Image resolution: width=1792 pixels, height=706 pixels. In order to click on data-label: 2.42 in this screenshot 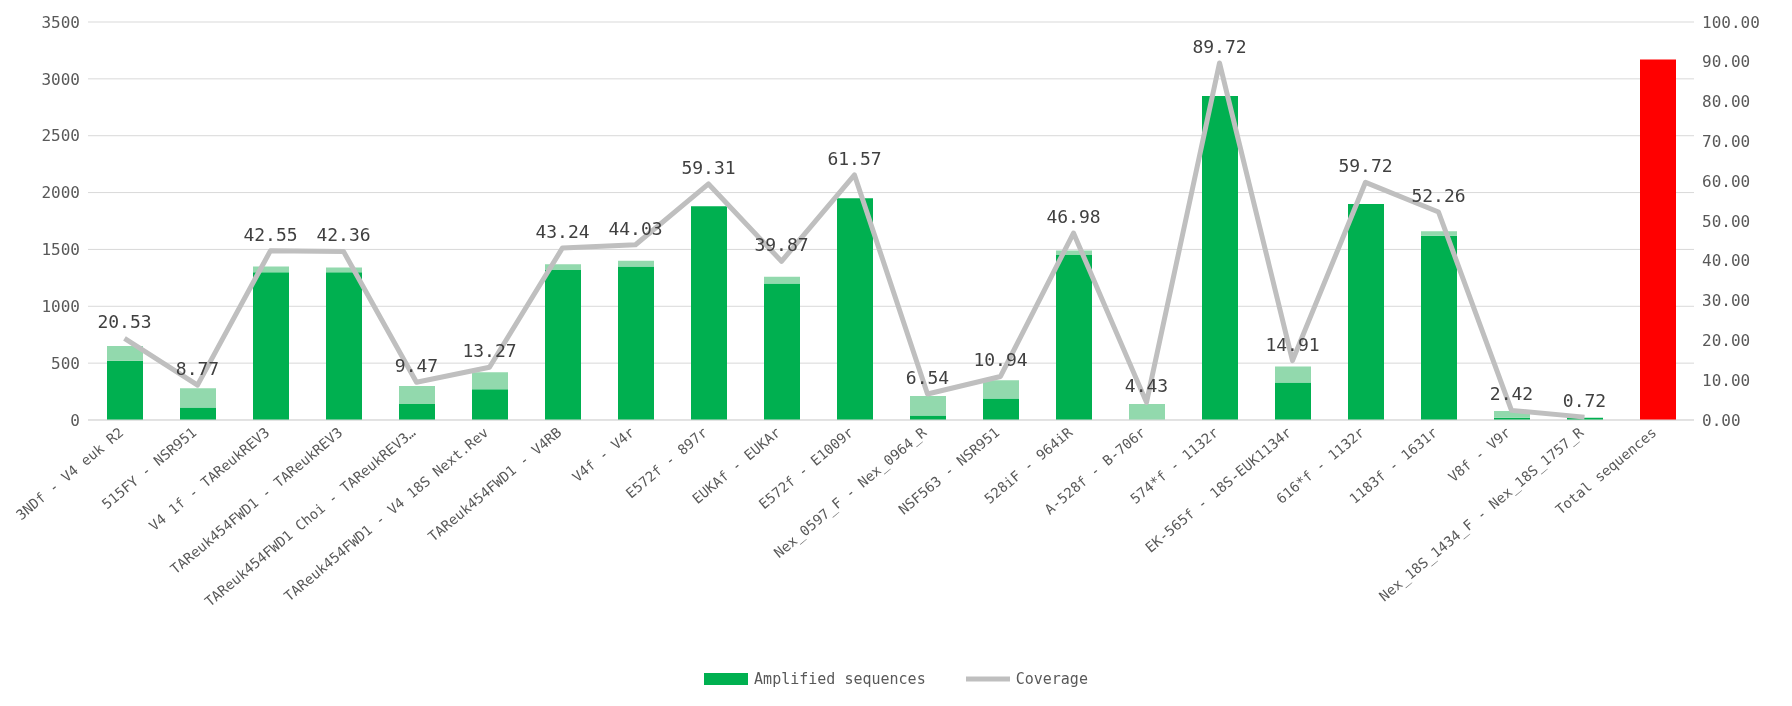, I will do `click(1511, 394)`.